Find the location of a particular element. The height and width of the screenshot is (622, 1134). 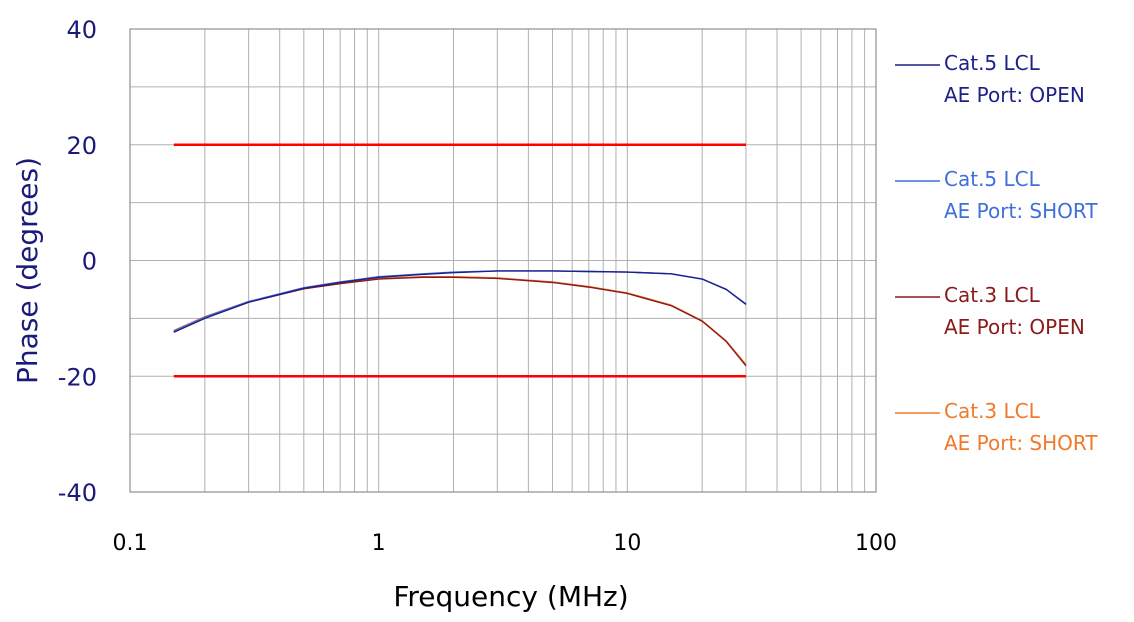

y-tick-label: 20 is located at coordinates (81, 146).